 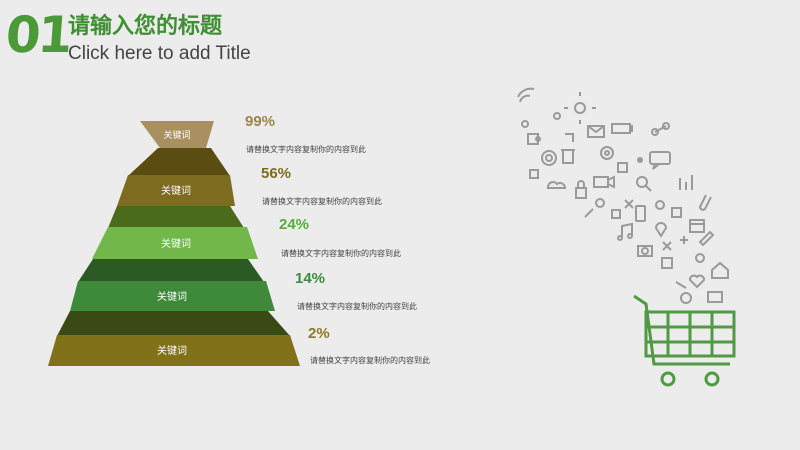 What do you see at coordinates (706, 238) in the screenshot?
I see `pencil-icon` at bounding box center [706, 238].